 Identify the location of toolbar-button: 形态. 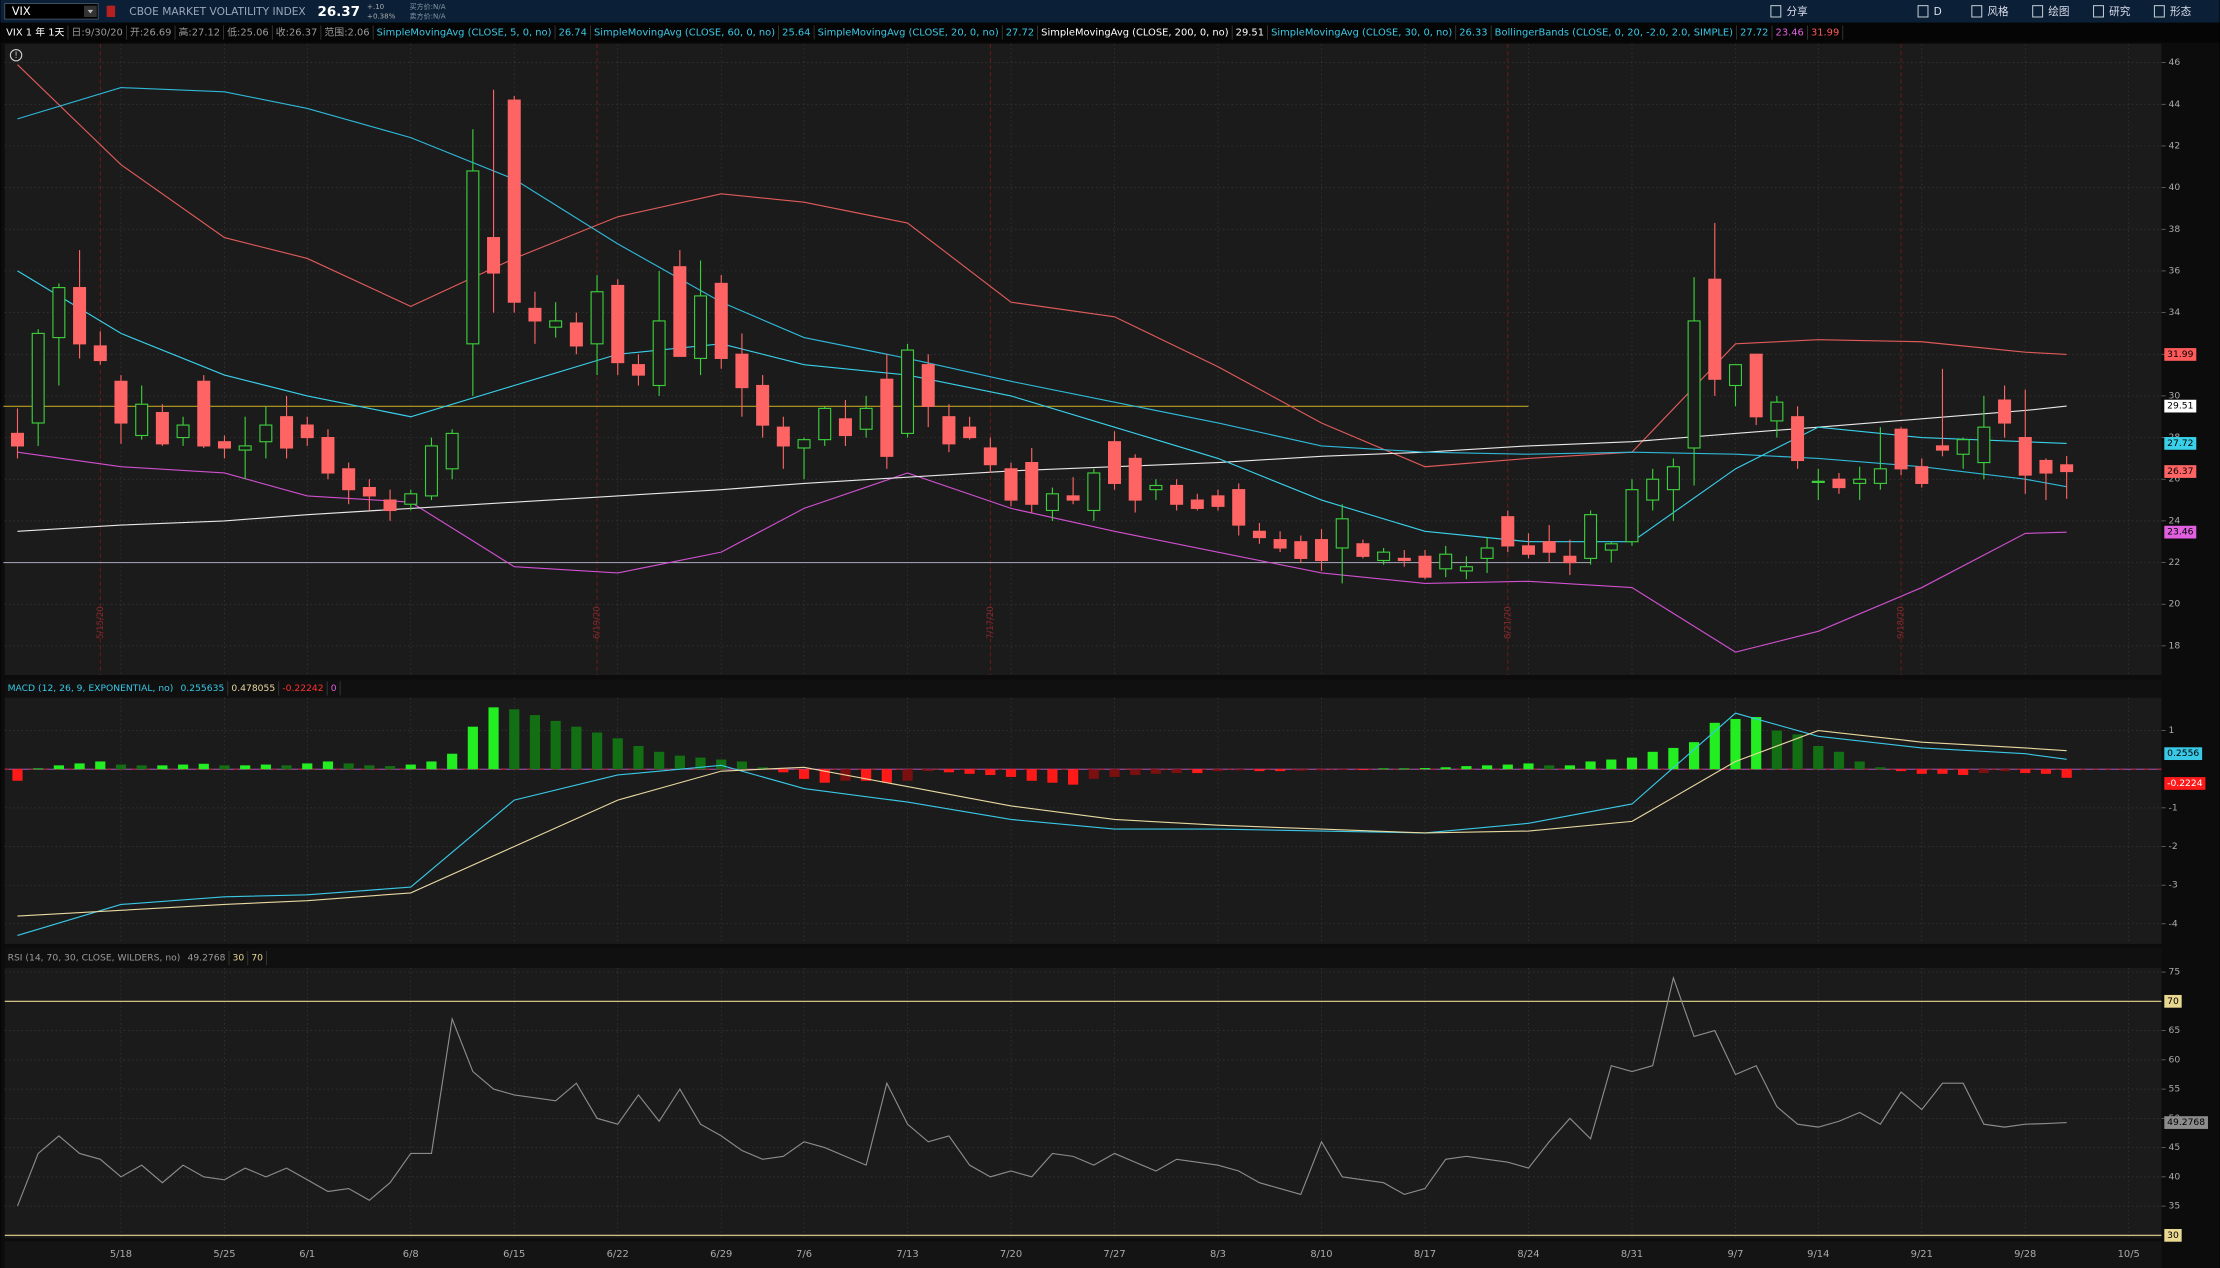
(2181, 11).